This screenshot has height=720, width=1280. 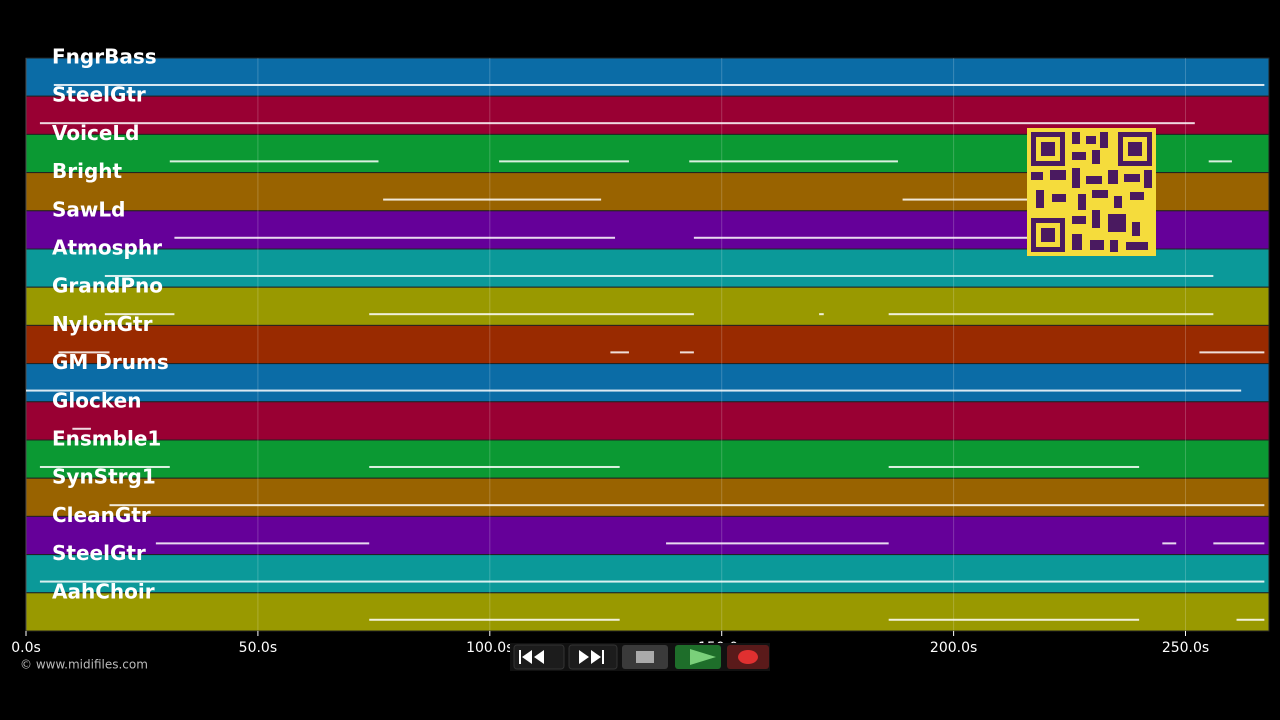 What do you see at coordinates (539, 657) in the screenshot?
I see `rewind-button` at bounding box center [539, 657].